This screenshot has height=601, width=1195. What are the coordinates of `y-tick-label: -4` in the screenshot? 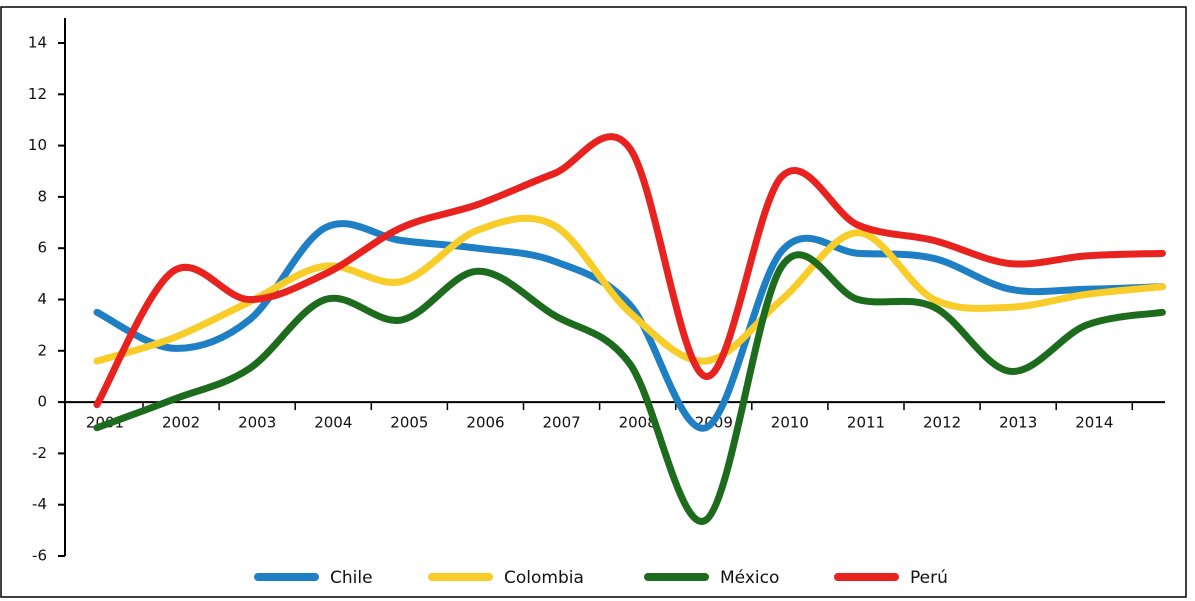 It's located at (39, 504).